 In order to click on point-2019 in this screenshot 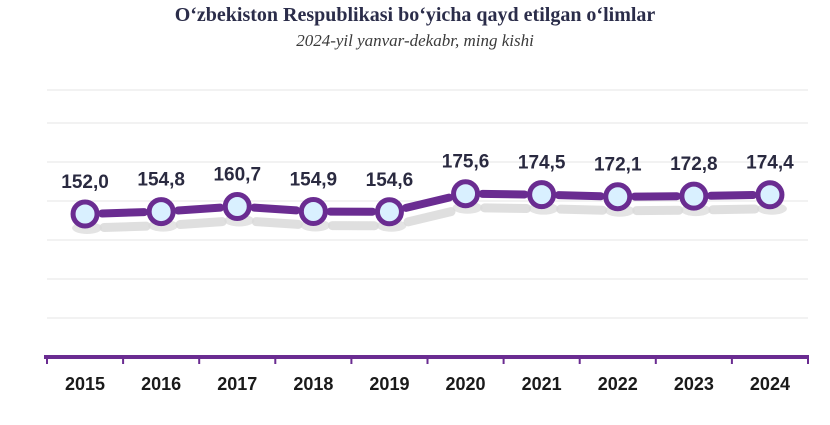, I will do `click(389, 212)`.